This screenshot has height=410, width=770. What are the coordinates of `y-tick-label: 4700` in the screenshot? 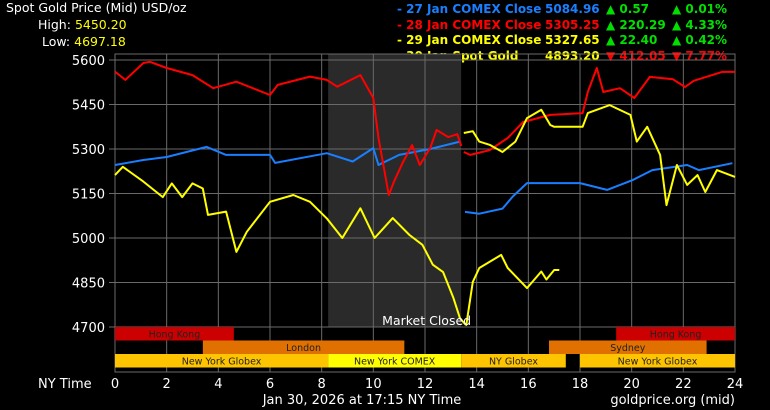 It's located at (88, 328).